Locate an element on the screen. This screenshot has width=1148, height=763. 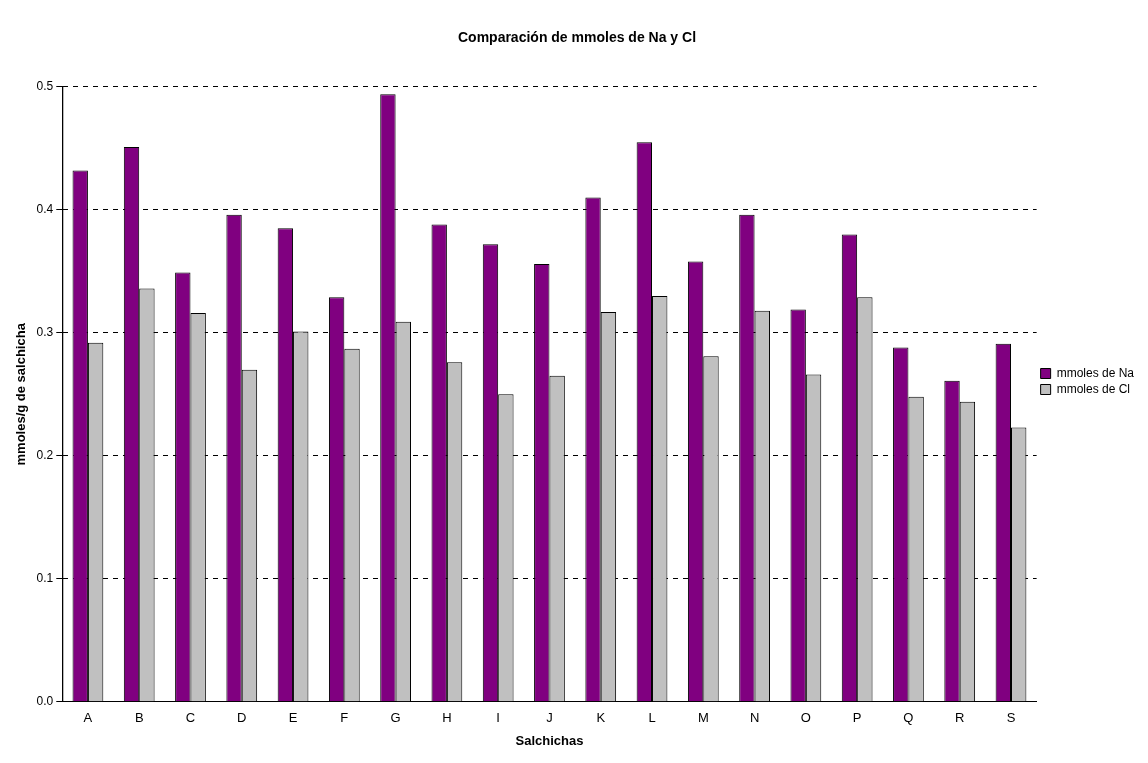
x-tick-label: N is located at coordinates (754, 718).